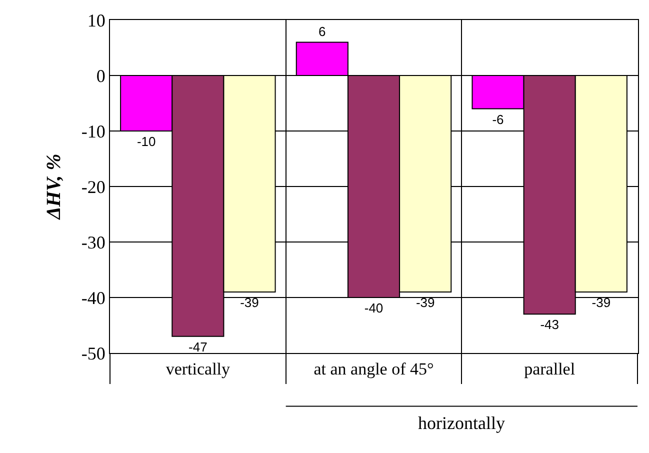 The height and width of the screenshot is (453, 649). I want to click on x-tick-label: vertically, so click(198, 368).